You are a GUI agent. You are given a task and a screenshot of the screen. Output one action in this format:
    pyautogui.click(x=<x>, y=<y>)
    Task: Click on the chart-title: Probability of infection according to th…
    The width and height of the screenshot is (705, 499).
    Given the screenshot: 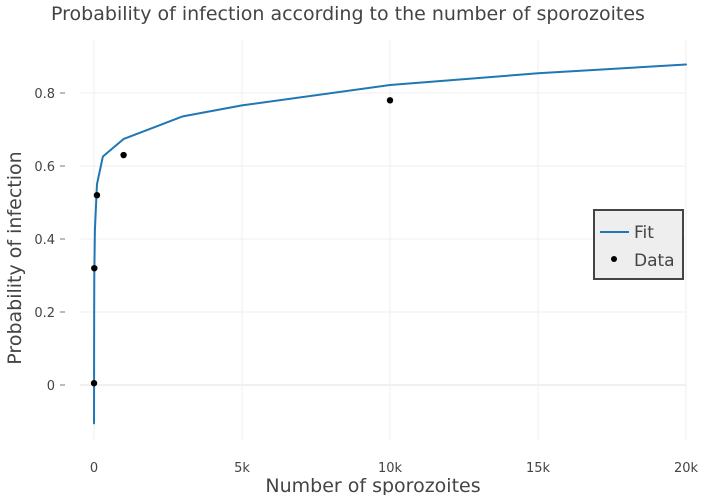 What is the action you would take?
    pyautogui.click(x=348, y=14)
    